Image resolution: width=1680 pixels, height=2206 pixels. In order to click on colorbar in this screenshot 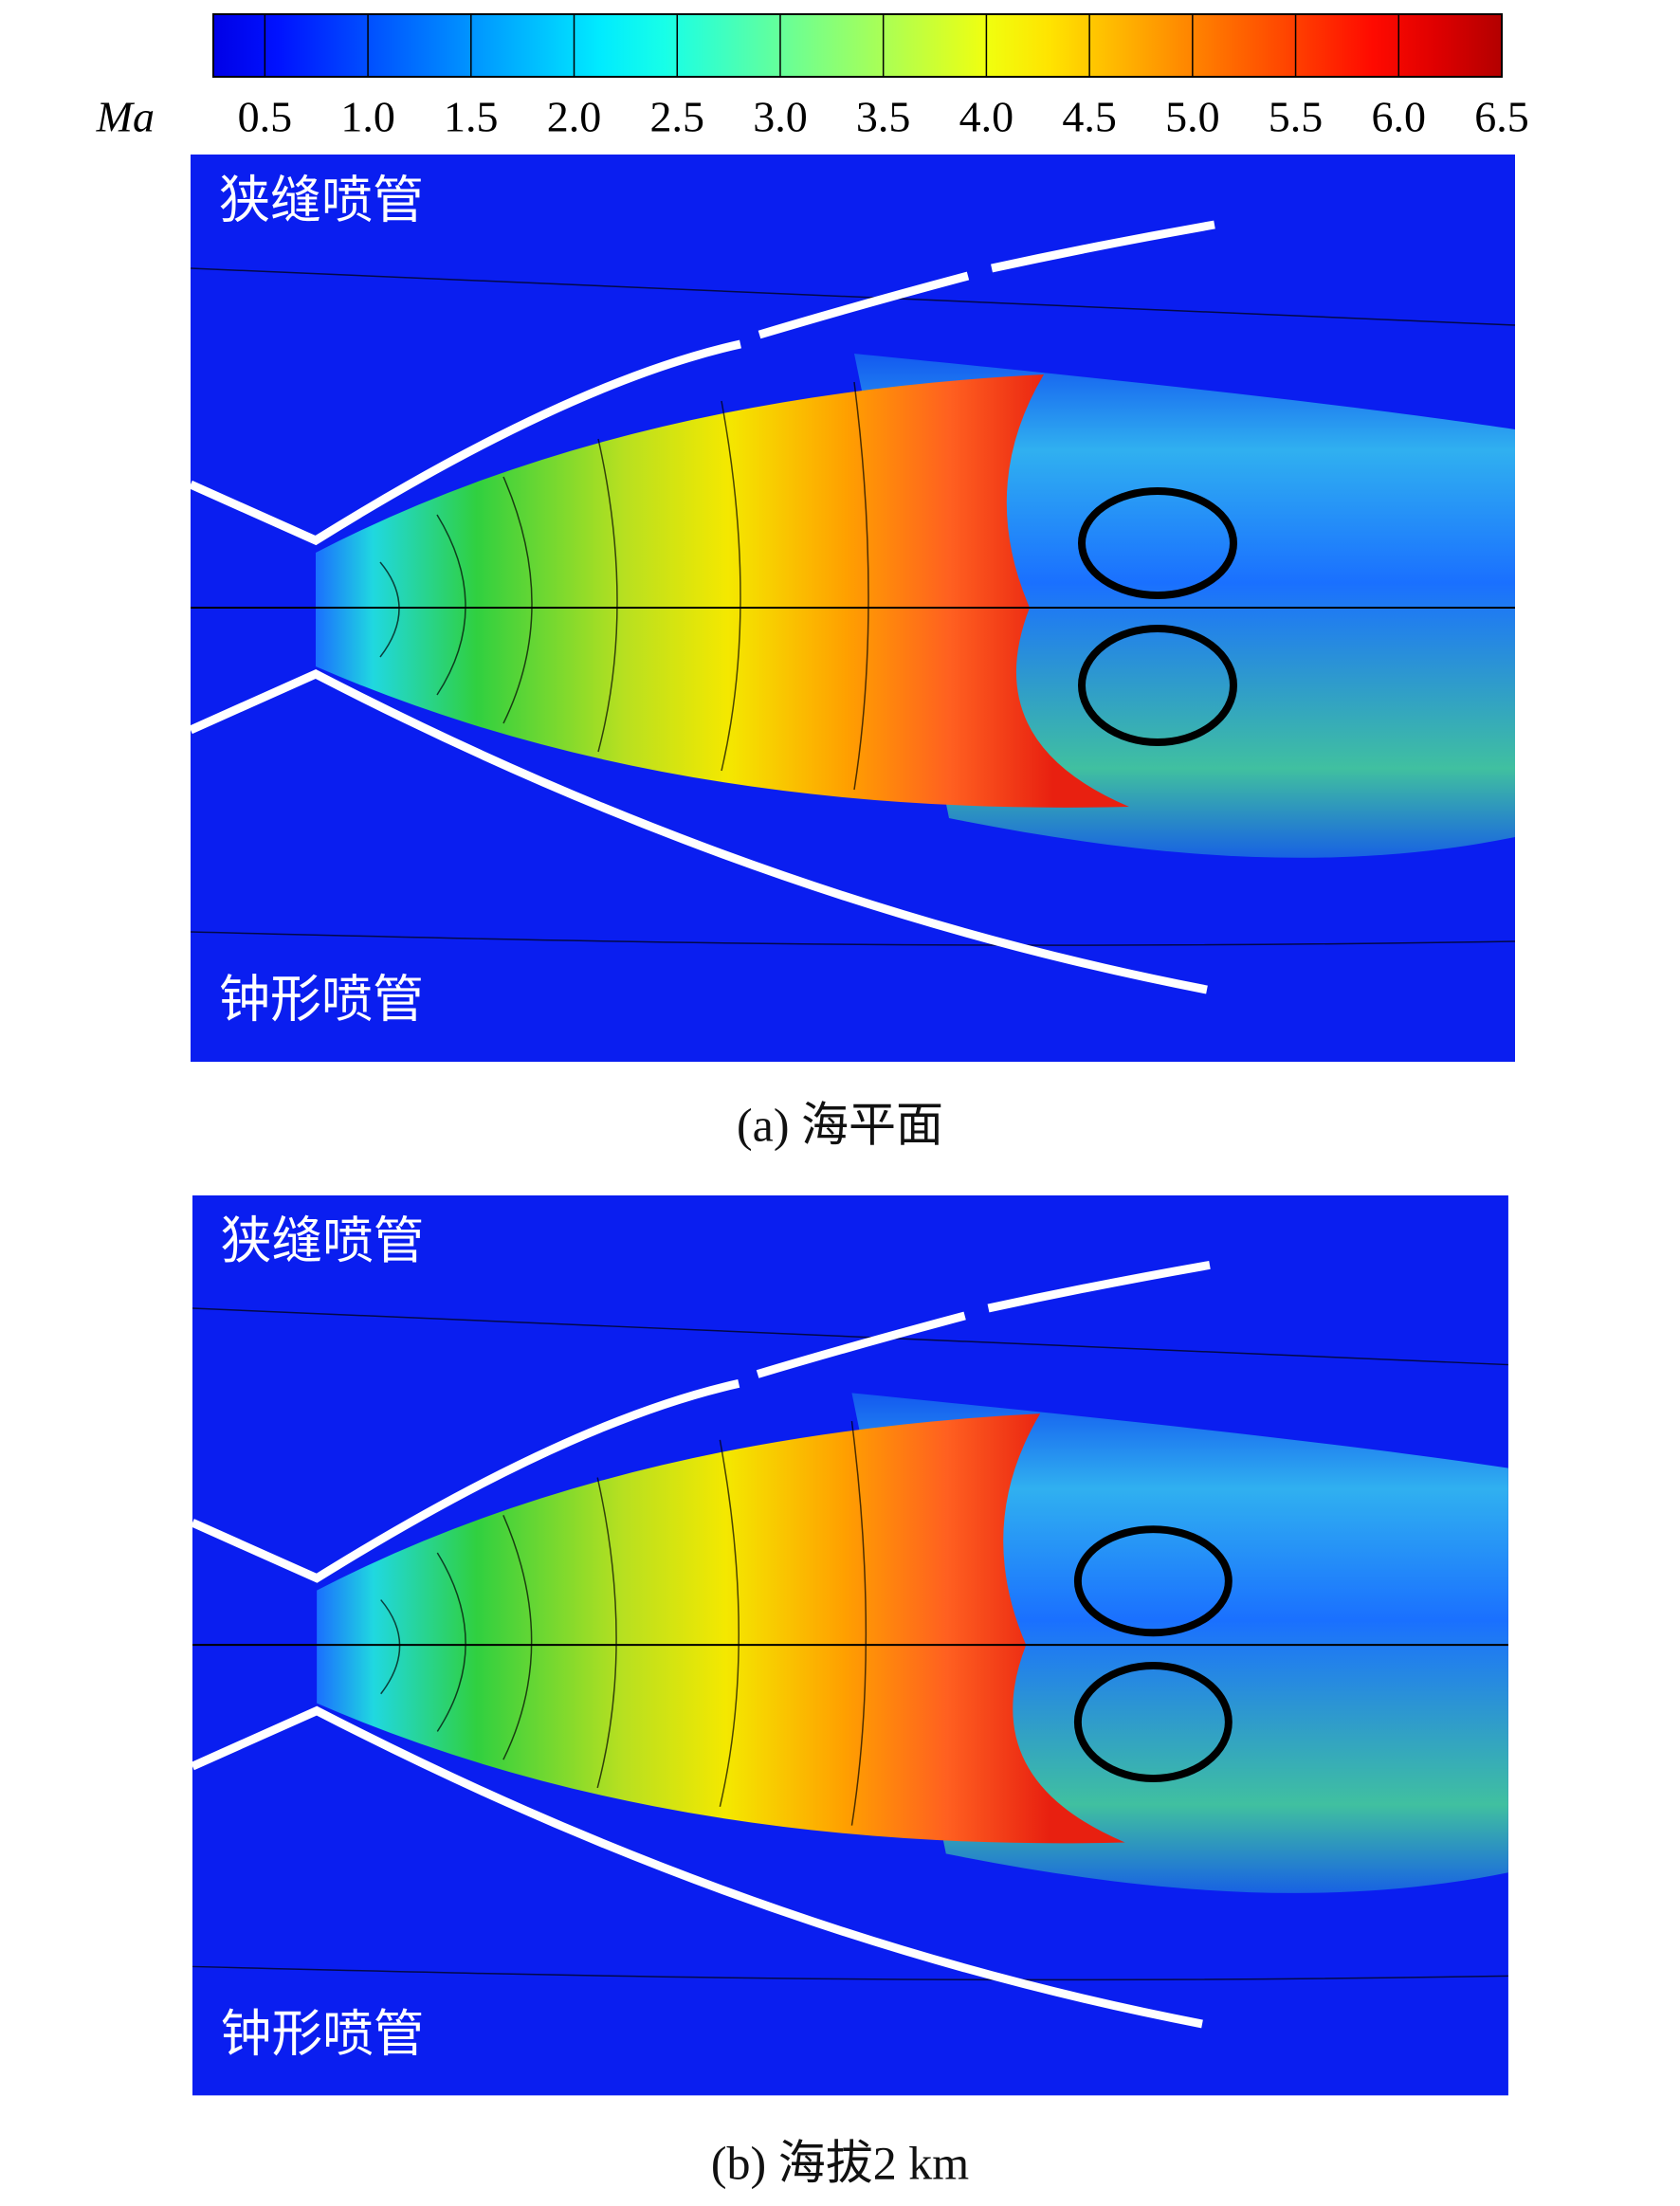, I will do `click(857, 46)`.